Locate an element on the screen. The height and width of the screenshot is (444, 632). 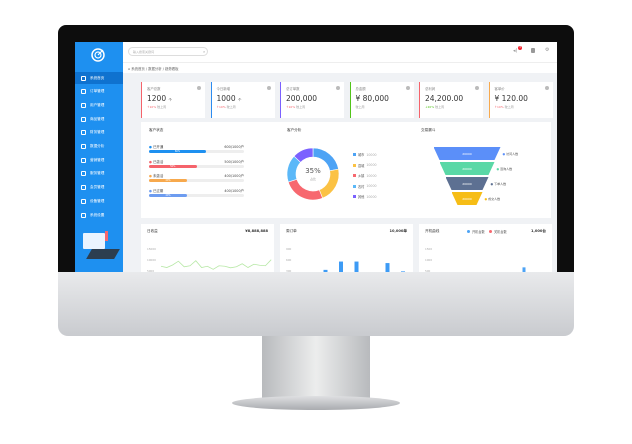
notification-badge: 3 is located at coordinates (520, 47).